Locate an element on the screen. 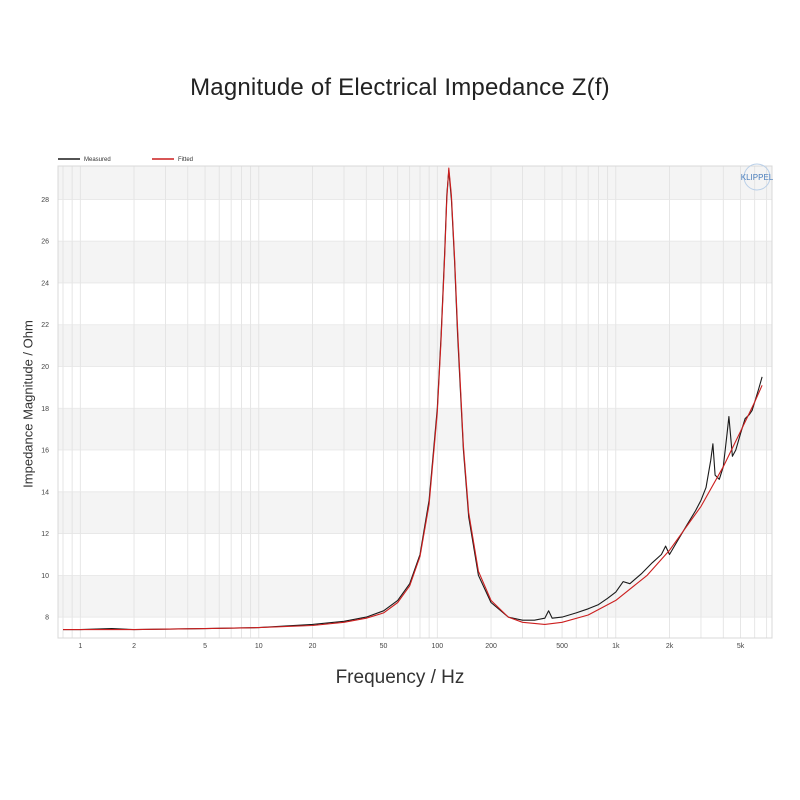 This screenshot has height=800, width=800. y-tick-label: 10 is located at coordinates (45, 576).